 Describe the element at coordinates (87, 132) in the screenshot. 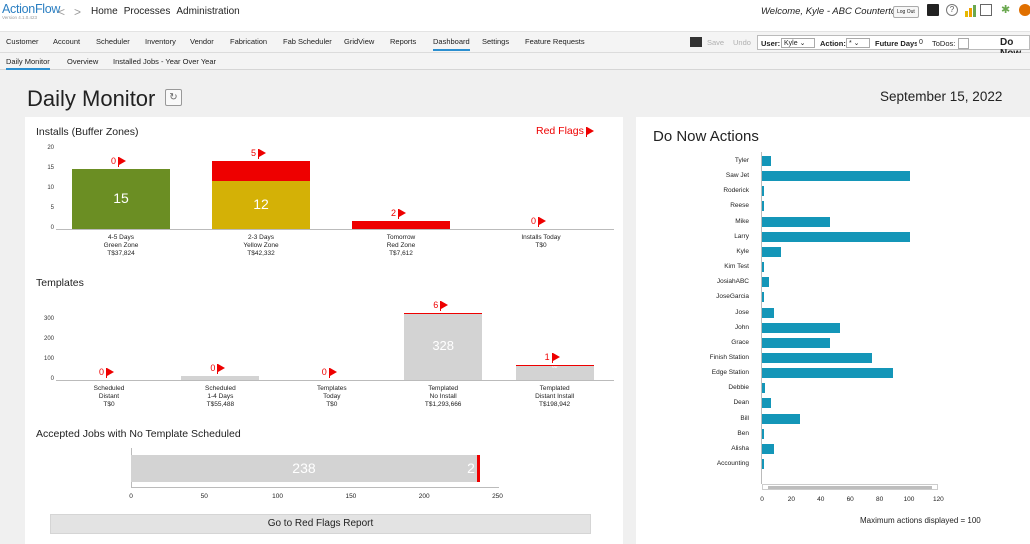

I see `installs-title: Installs (Buffer Zones)` at that location.